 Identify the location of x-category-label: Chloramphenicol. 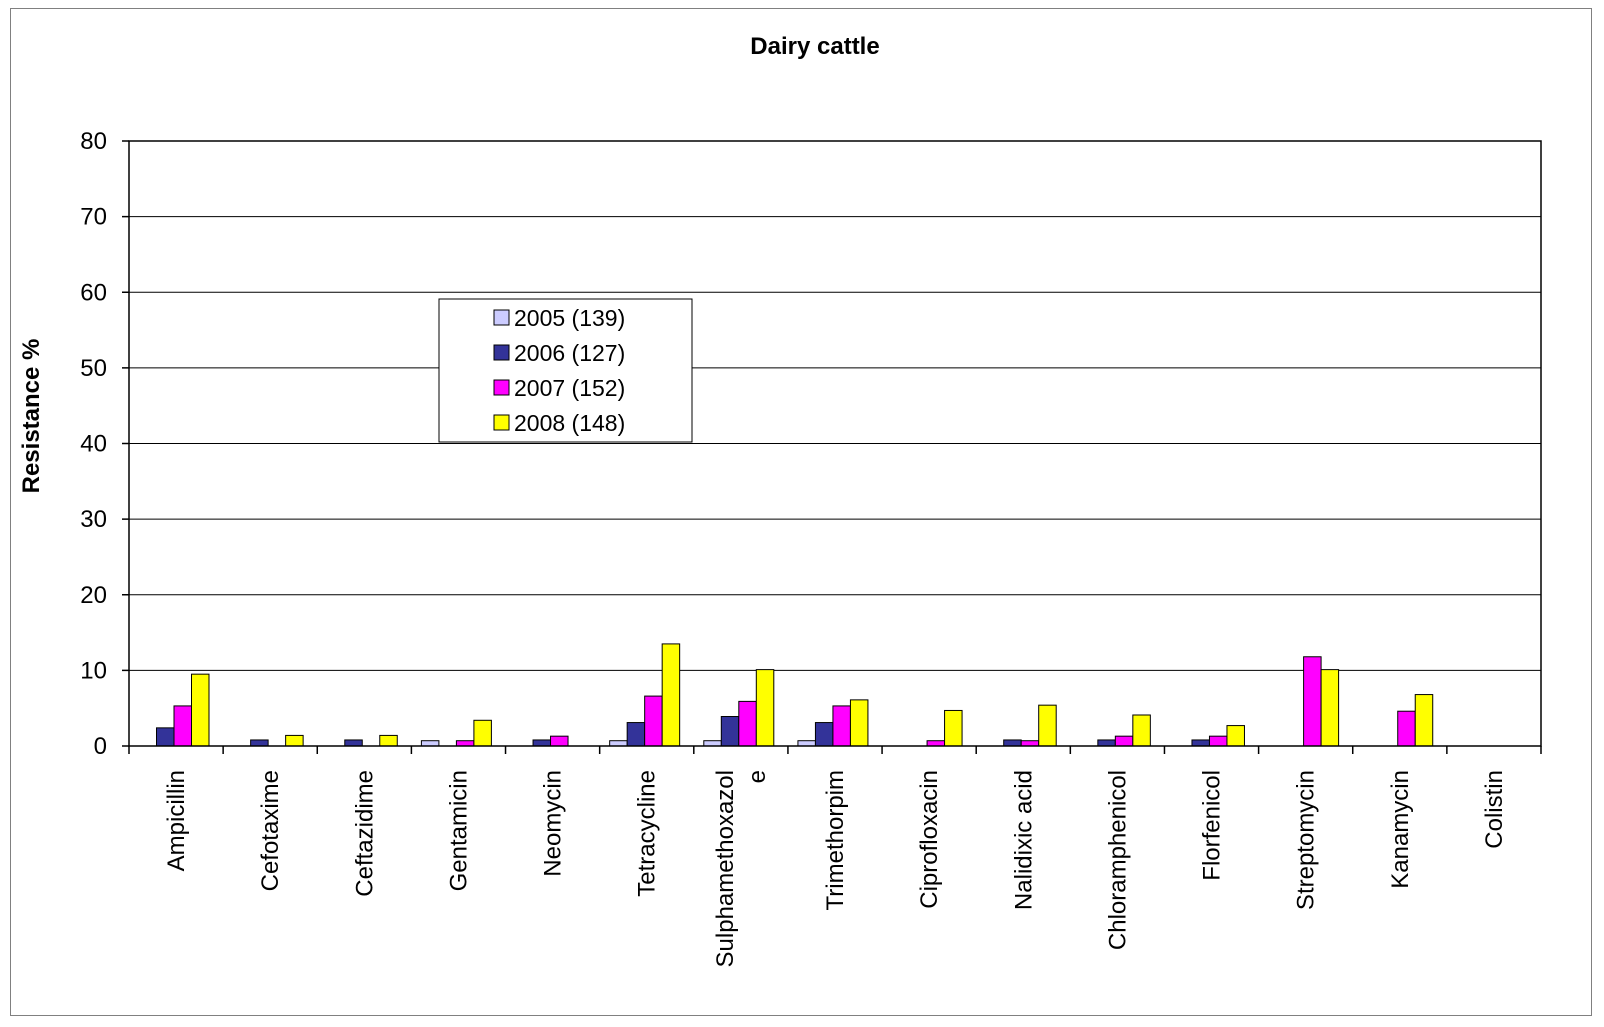
(1117, 860).